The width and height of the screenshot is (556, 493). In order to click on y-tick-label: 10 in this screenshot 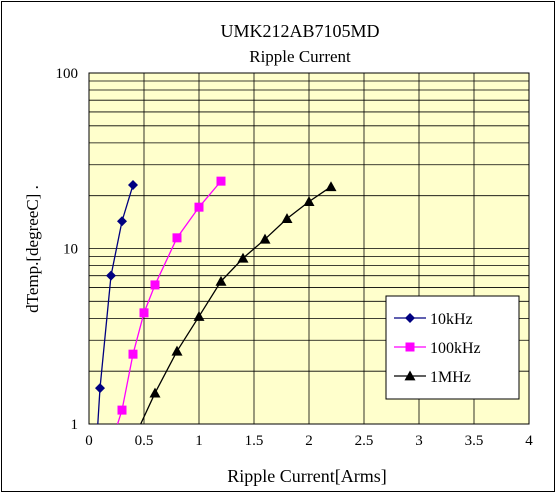, I will do `click(70, 250)`.